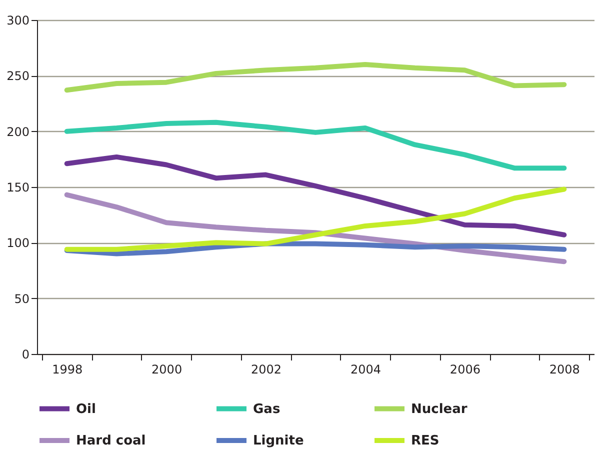  Describe the element at coordinates (425, 441) in the screenshot. I see `legend-label: RES` at that location.